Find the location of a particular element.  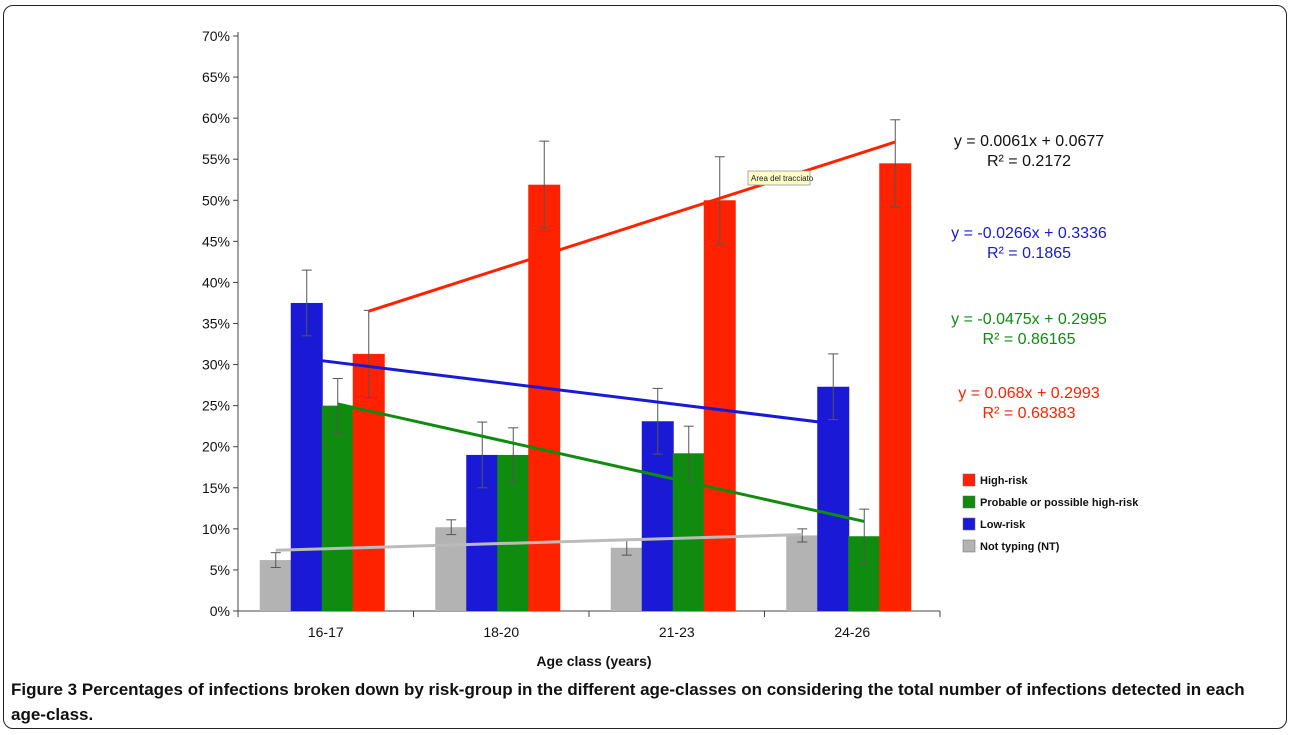

y-tick-label: 30% is located at coordinates (216, 365).